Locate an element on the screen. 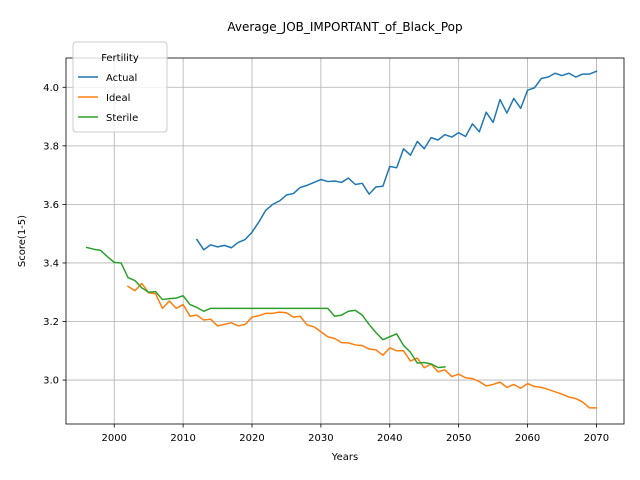 The image size is (640, 480). legend-label-actual: Actual is located at coordinates (121, 78).